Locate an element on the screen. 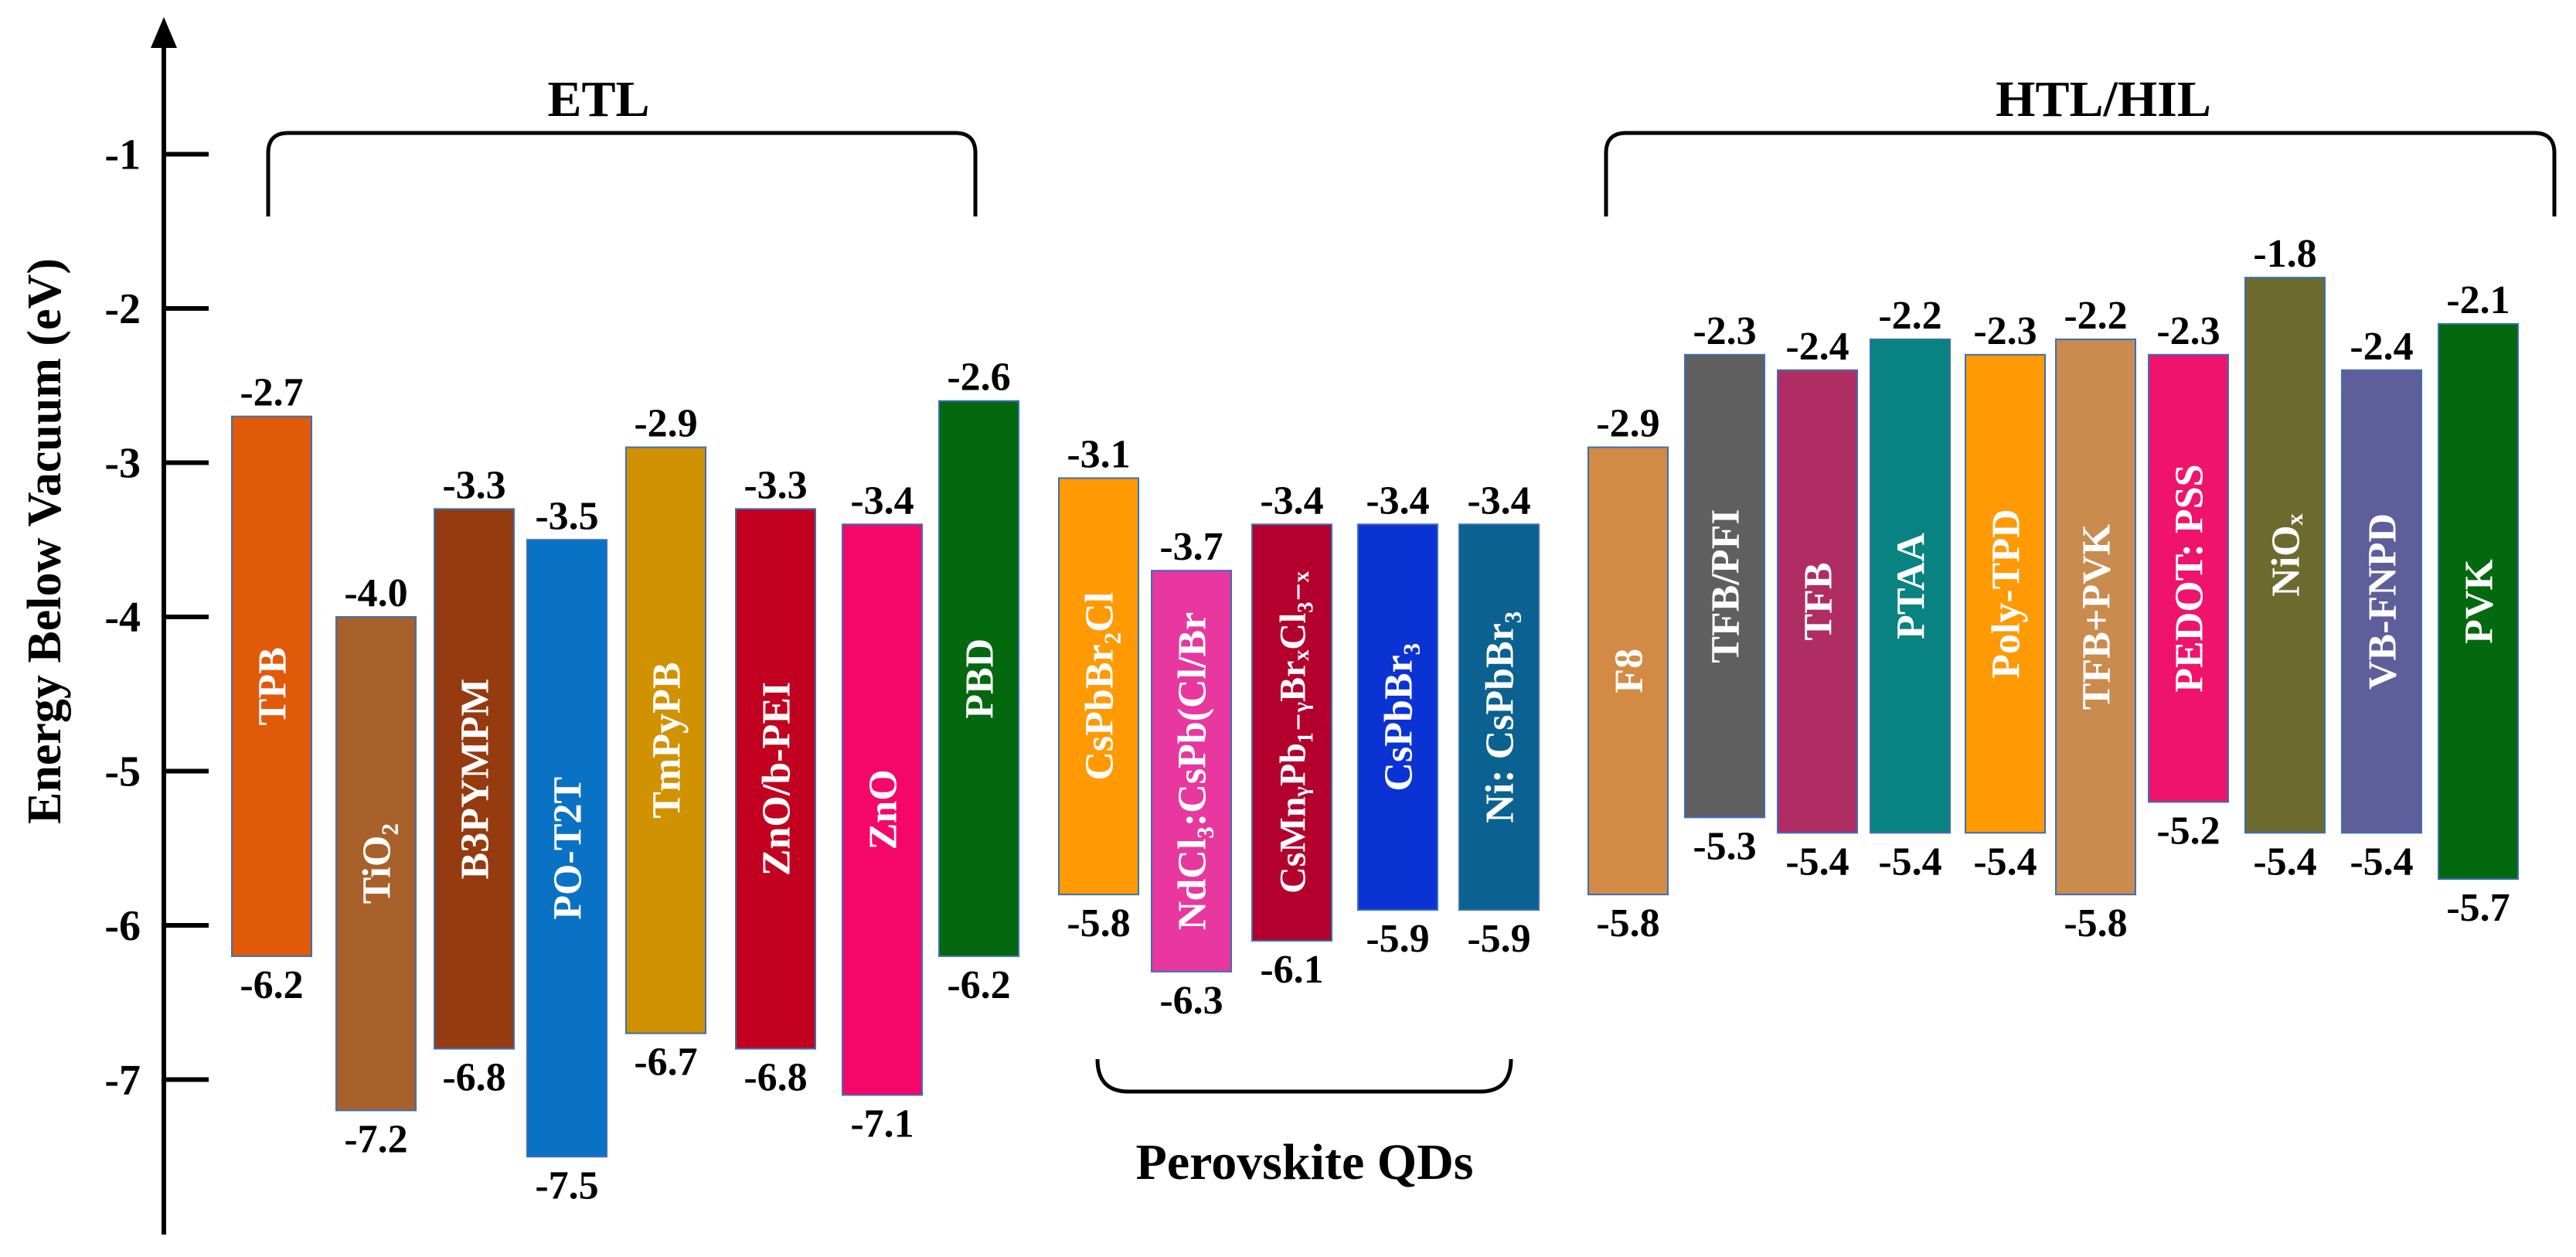  bar-top-value: -2.7 is located at coordinates (271, 393).